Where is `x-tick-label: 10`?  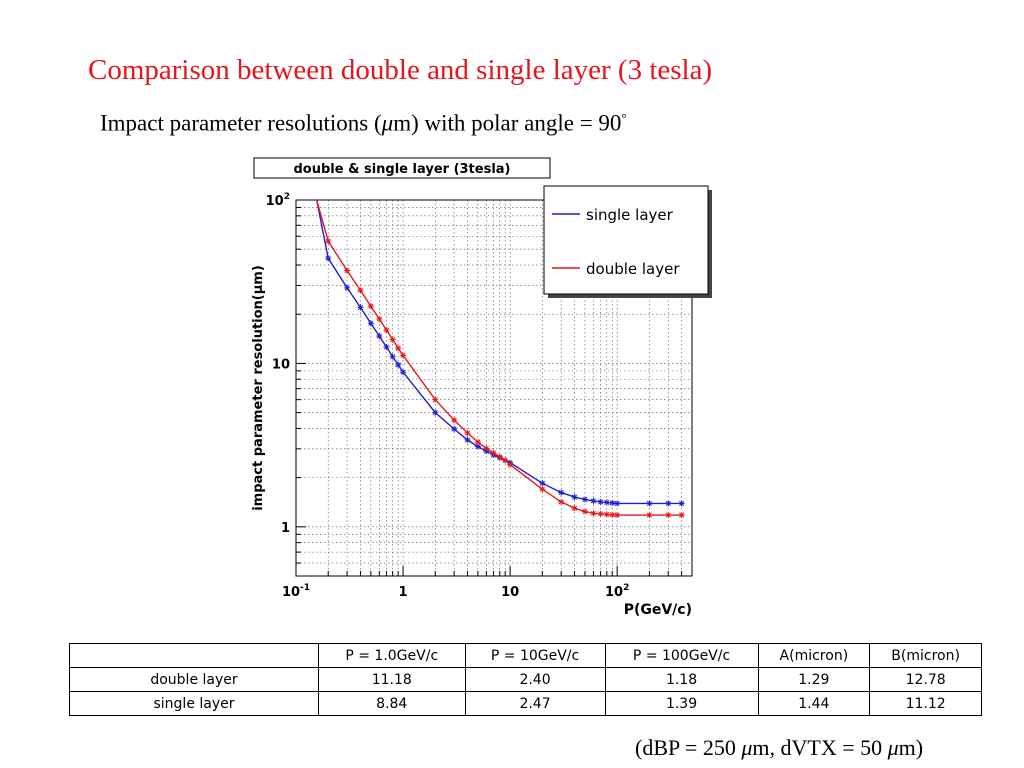
x-tick-label: 10 is located at coordinates (510, 592).